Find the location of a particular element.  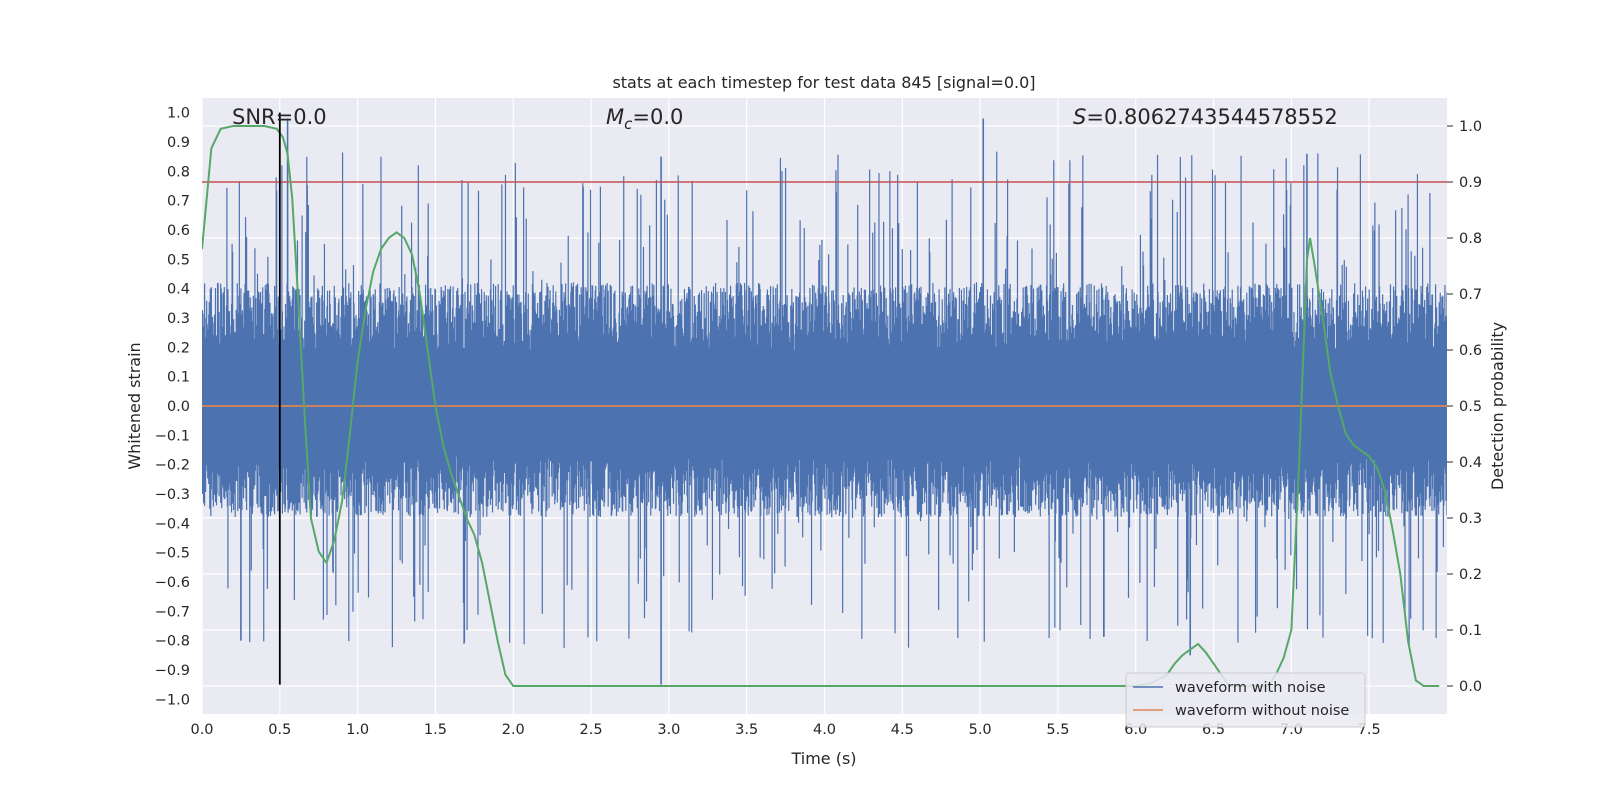

y-tick-label: −0.7 is located at coordinates (172, 612).